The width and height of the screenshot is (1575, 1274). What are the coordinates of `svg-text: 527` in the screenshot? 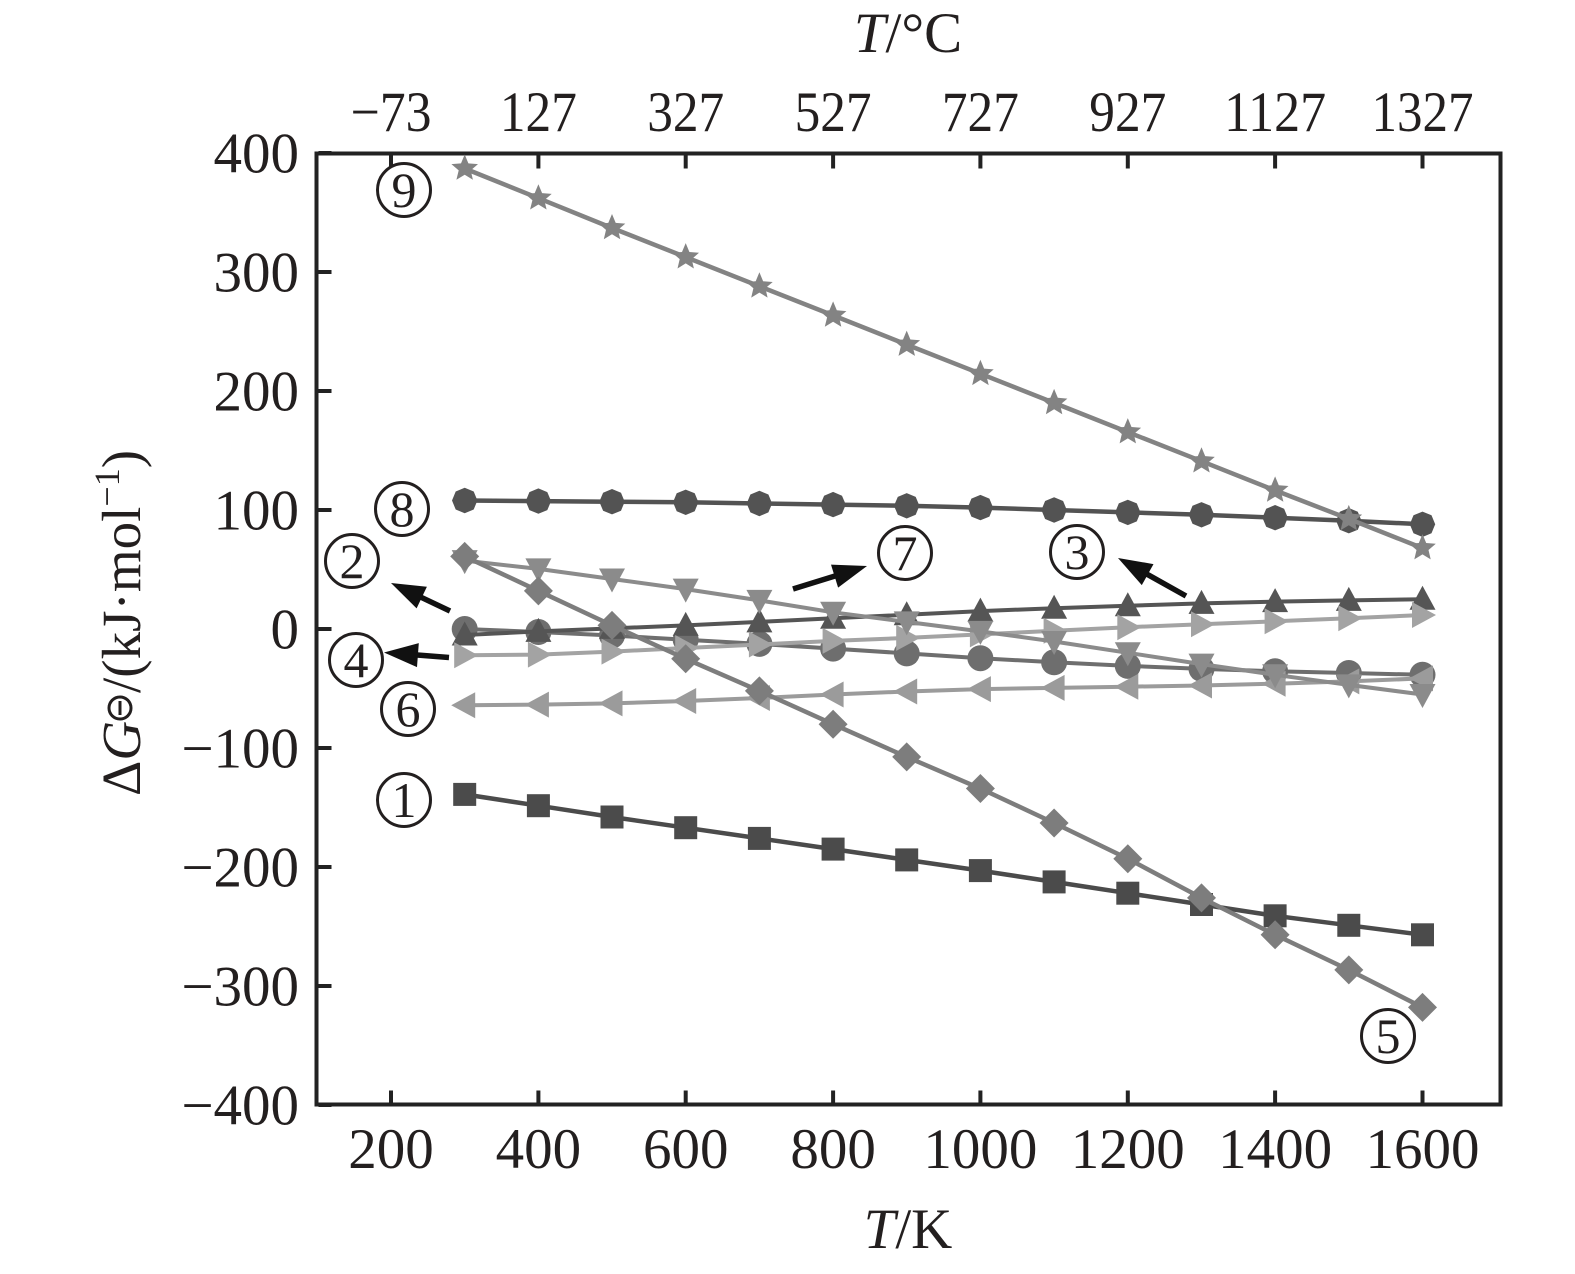 It's located at (833, 112).